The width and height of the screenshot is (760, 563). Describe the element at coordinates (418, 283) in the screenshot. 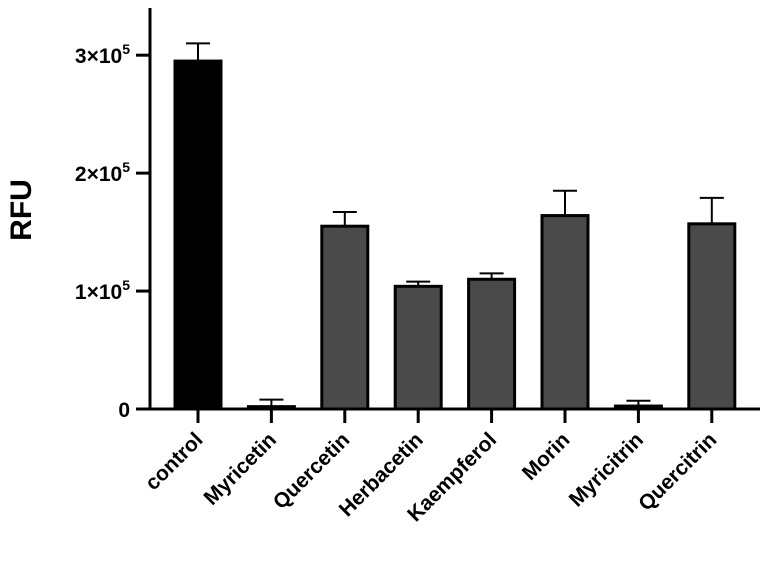

I see `error-bar-herbacetin` at that location.